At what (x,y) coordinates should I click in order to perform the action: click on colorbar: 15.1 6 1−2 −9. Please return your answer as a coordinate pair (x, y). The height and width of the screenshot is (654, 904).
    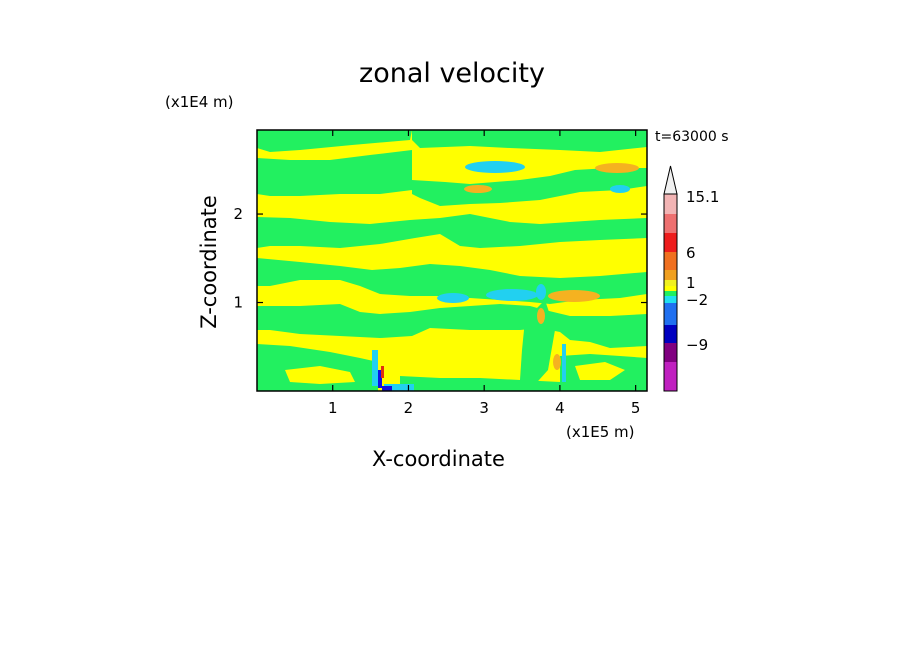
    Looking at the image, I should click on (691, 278).